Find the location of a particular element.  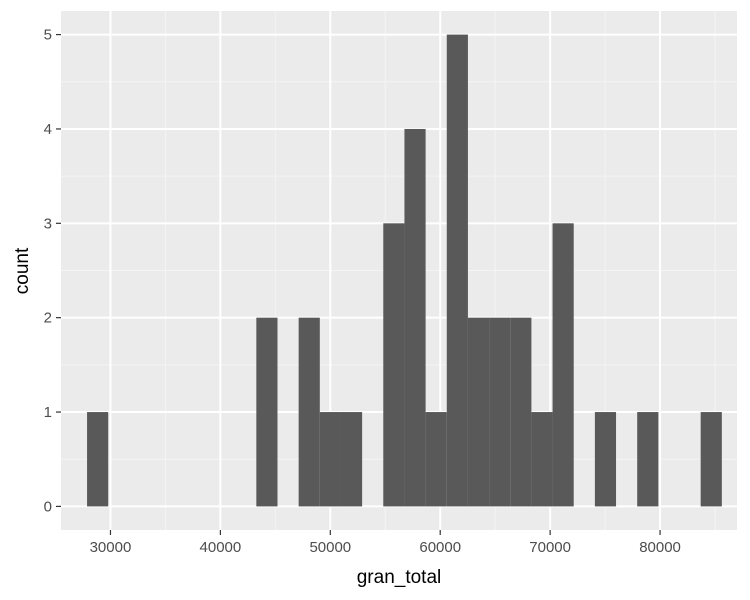

y-axis-title: count is located at coordinates (22, 270).